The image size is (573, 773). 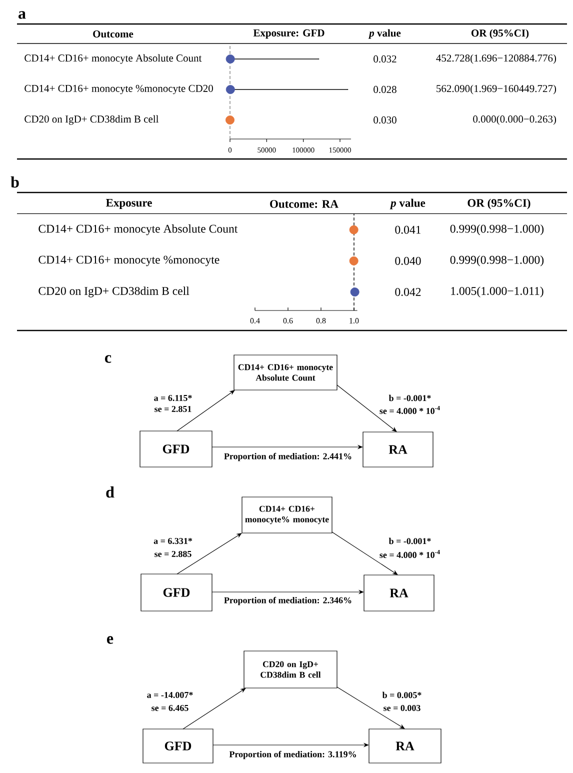 What do you see at coordinates (110, 492) in the screenshot?
I see `text: d` at bounding box center [110, 492].